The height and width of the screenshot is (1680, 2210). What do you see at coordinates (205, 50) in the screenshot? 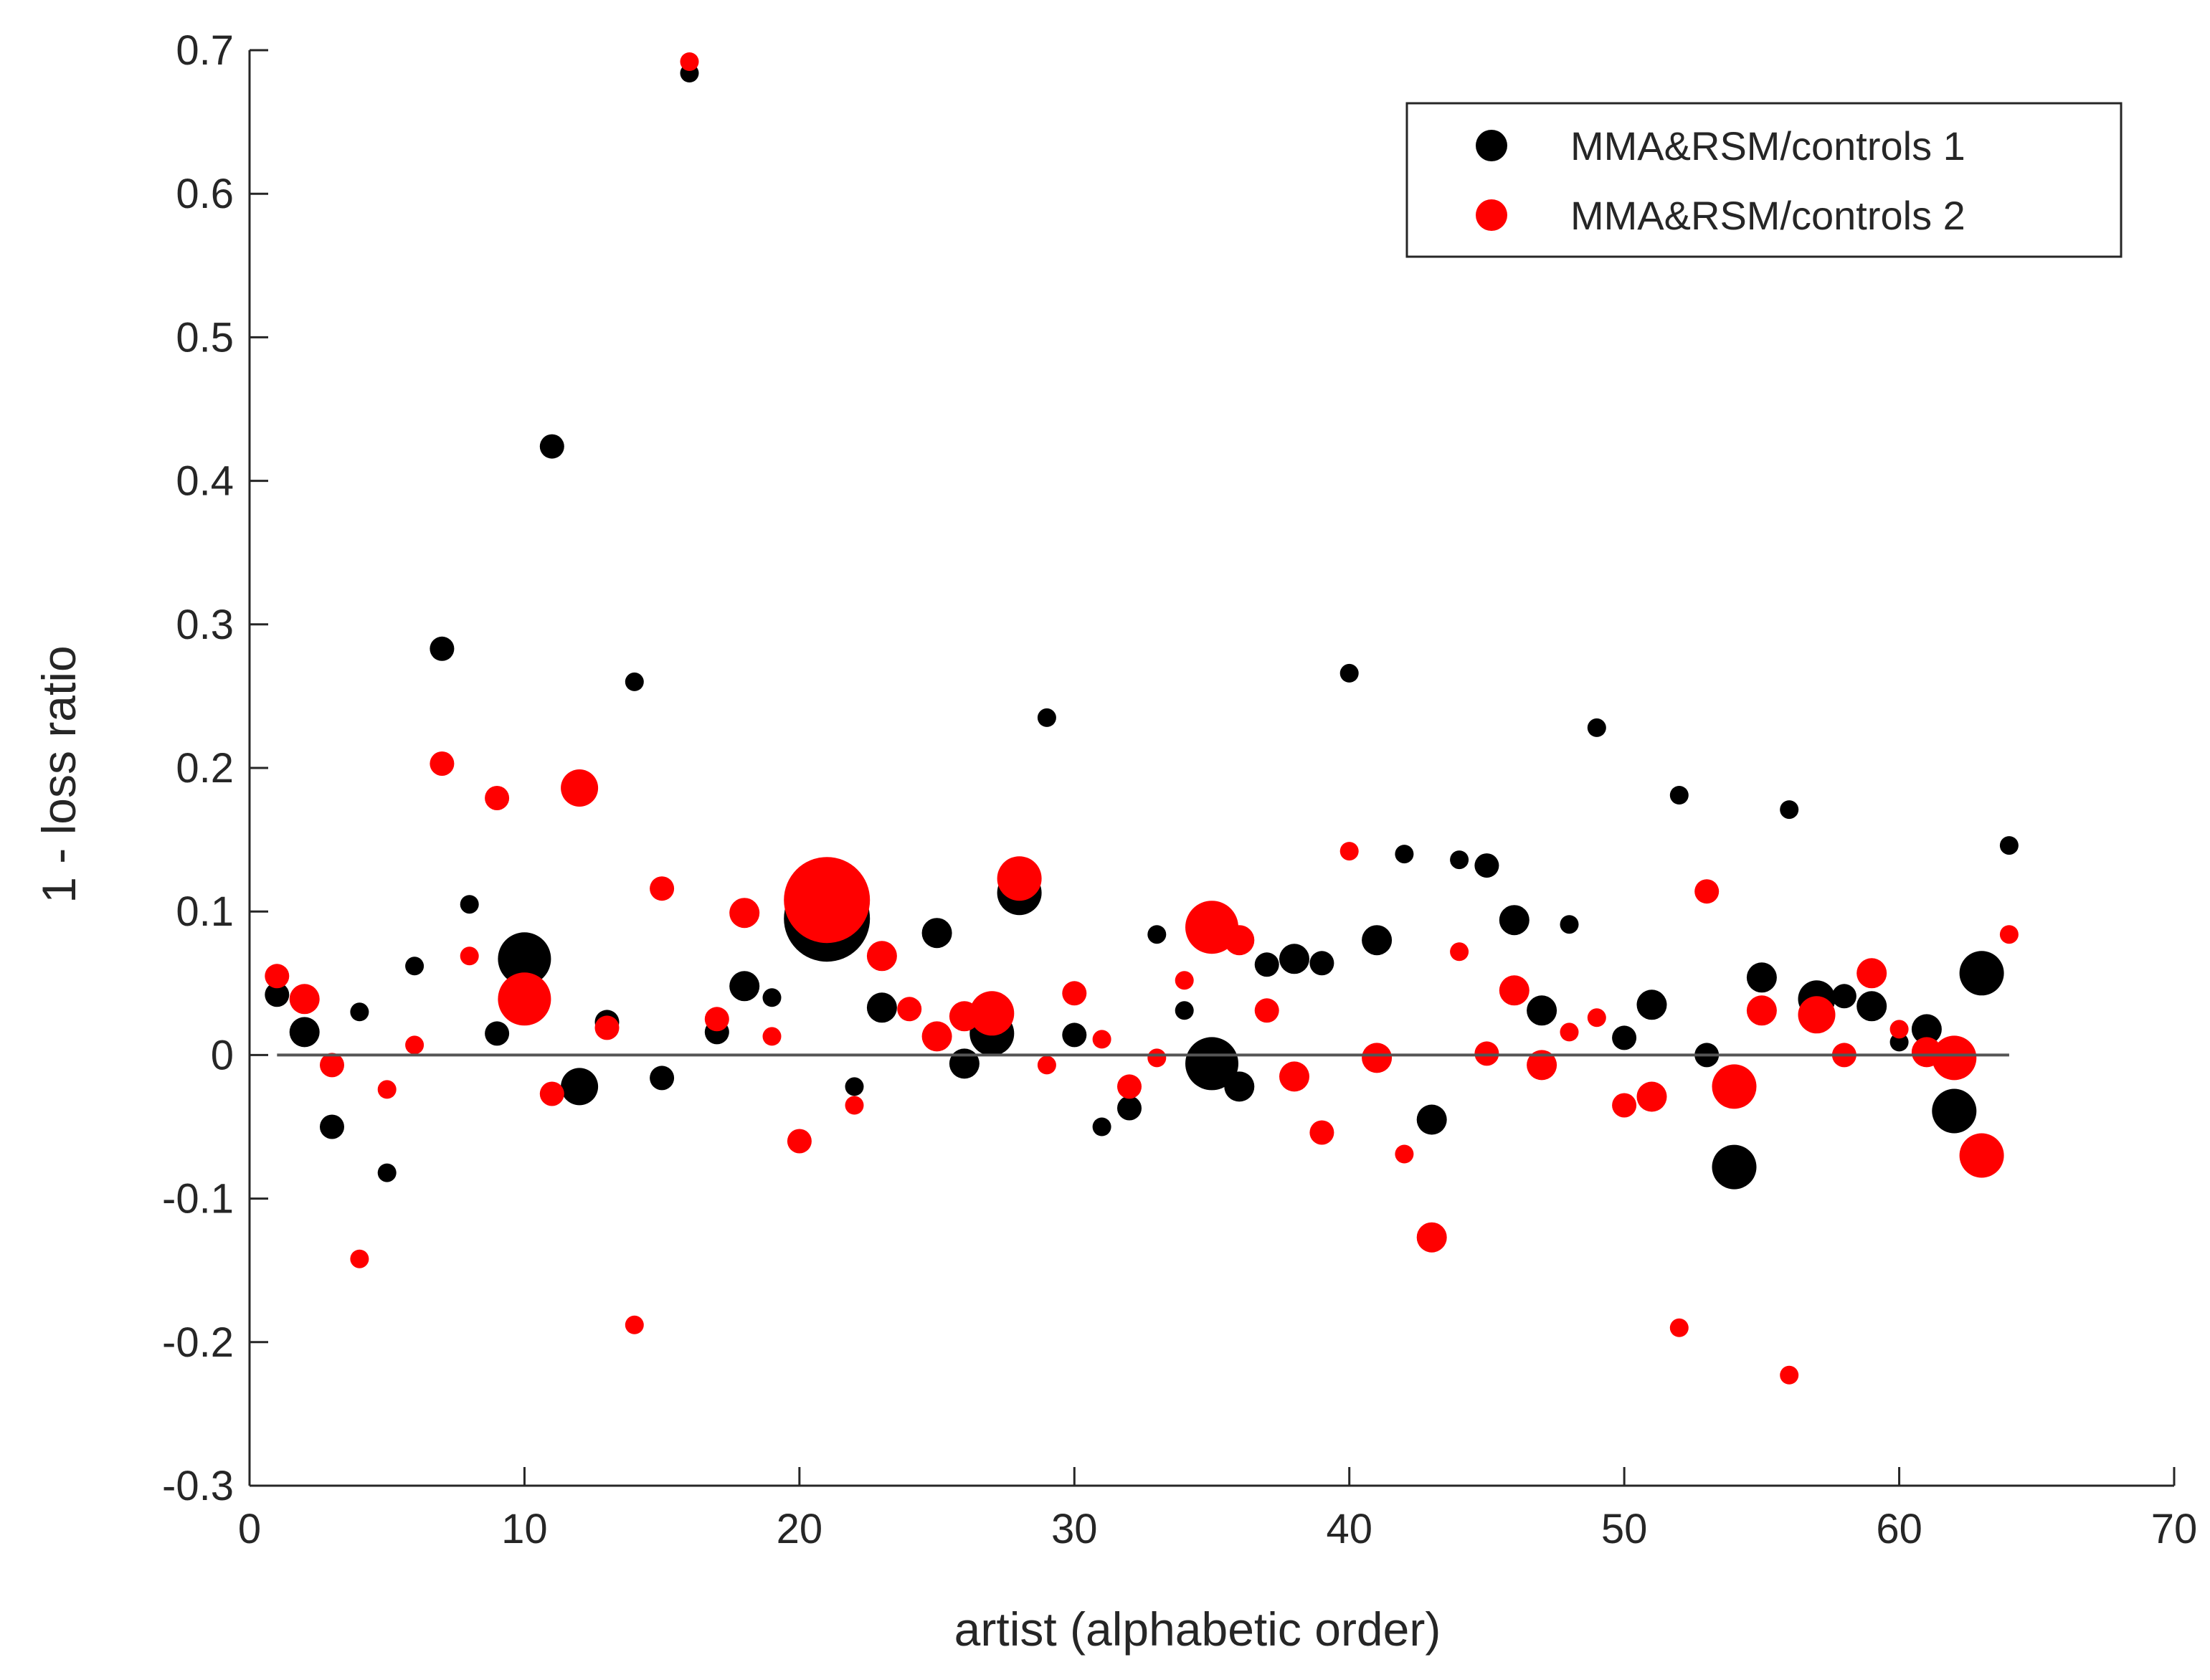
I see `y-tick-label: 0.7` at bounding box center [205, 50].